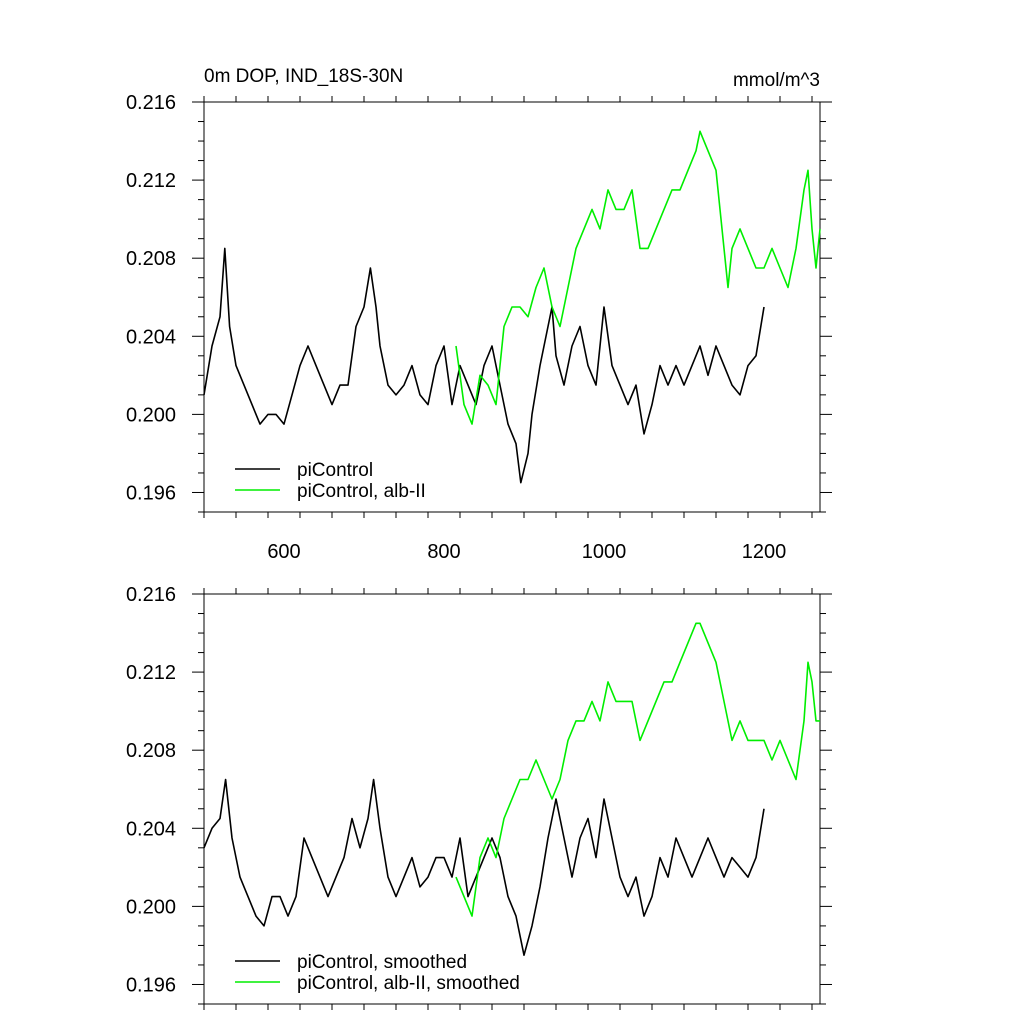 The height and width of the screenshot is (1024, 1024). Describe the element at coordinates (408, 983) in the screenshot. I see `legend-label: piControl, alb-II, smoothed` at that location.